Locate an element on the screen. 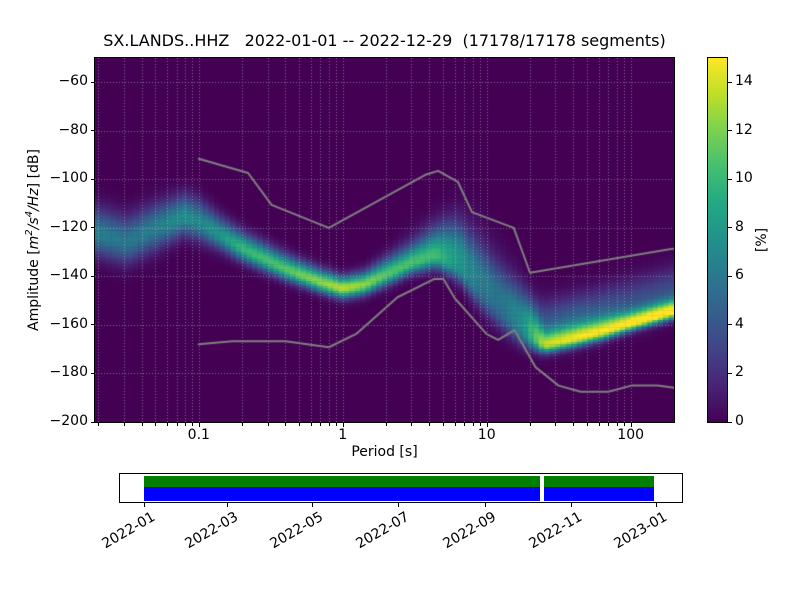 This screenshot has height=600, width=800. y-tick-label: −180 is located at coordinates (68, 372).